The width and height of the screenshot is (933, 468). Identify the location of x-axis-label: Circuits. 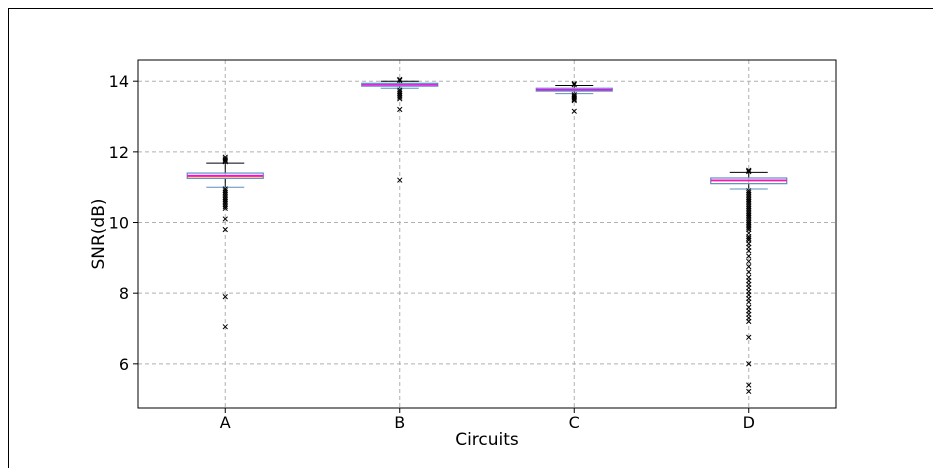
(487, 440).